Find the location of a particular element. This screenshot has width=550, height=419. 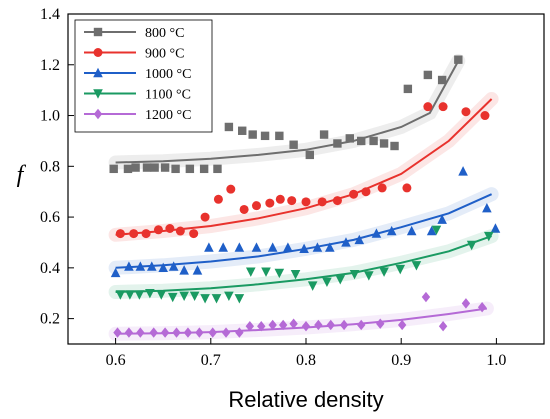

y-tick-label: 0.6 is located at coordinates (50, 217).